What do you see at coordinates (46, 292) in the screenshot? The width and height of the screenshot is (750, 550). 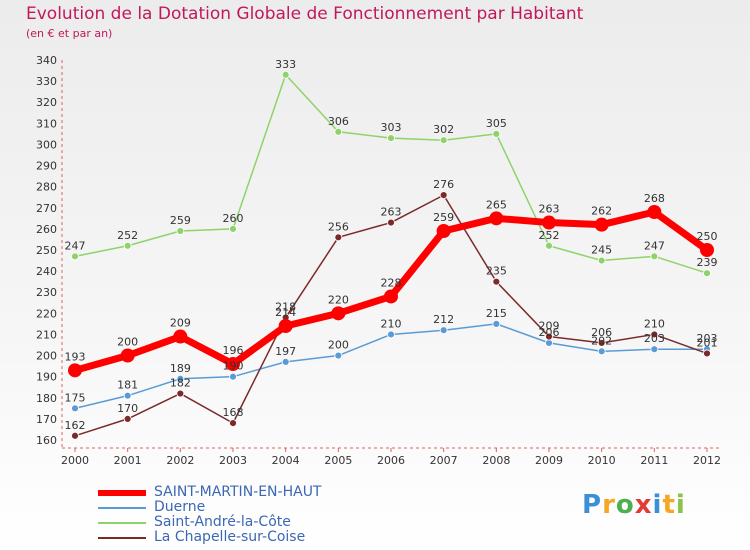 I see `y-tick-label: 230` at bounding box center [46, 292].